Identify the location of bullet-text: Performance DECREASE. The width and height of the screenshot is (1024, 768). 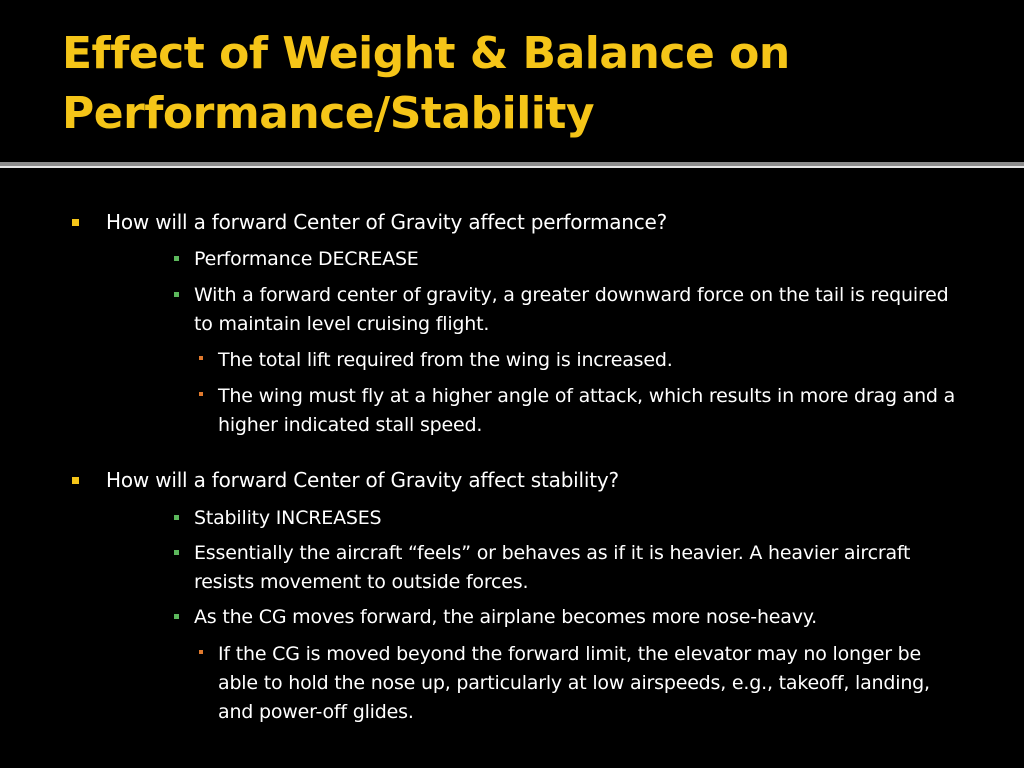
(306, 259).